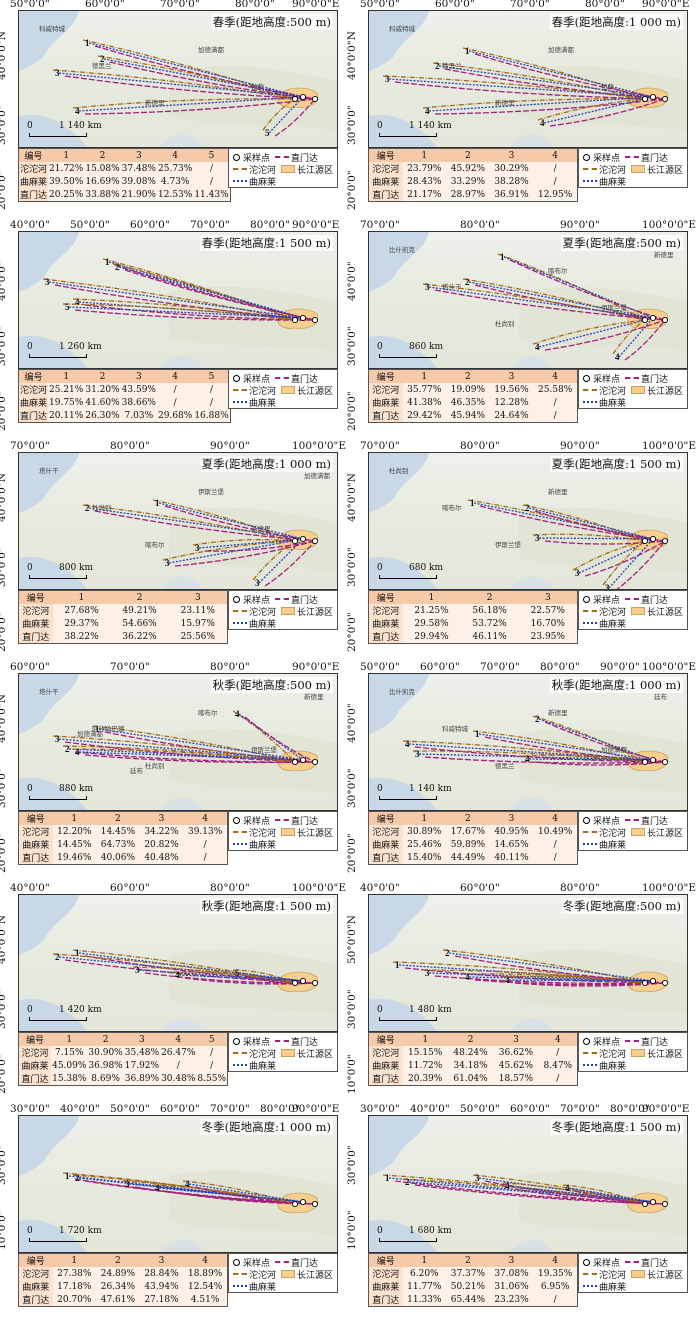 The height and width of the screenshot is (1328, 700). Describe the element at coordinates (632, 1041) in the screenshot. I see `zhimenda-line-icon` at that location.